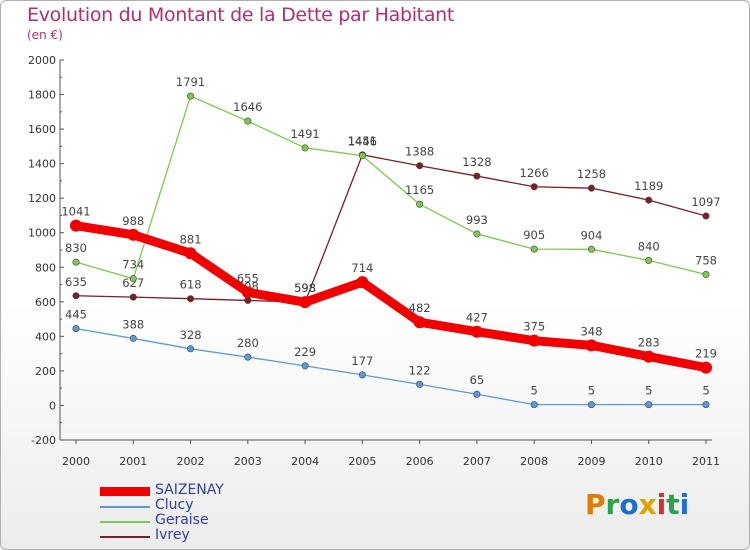  Describe the element at coordinates (419, 152) in the screenshot. I see `data-label-ivrey: 1388` at that location.